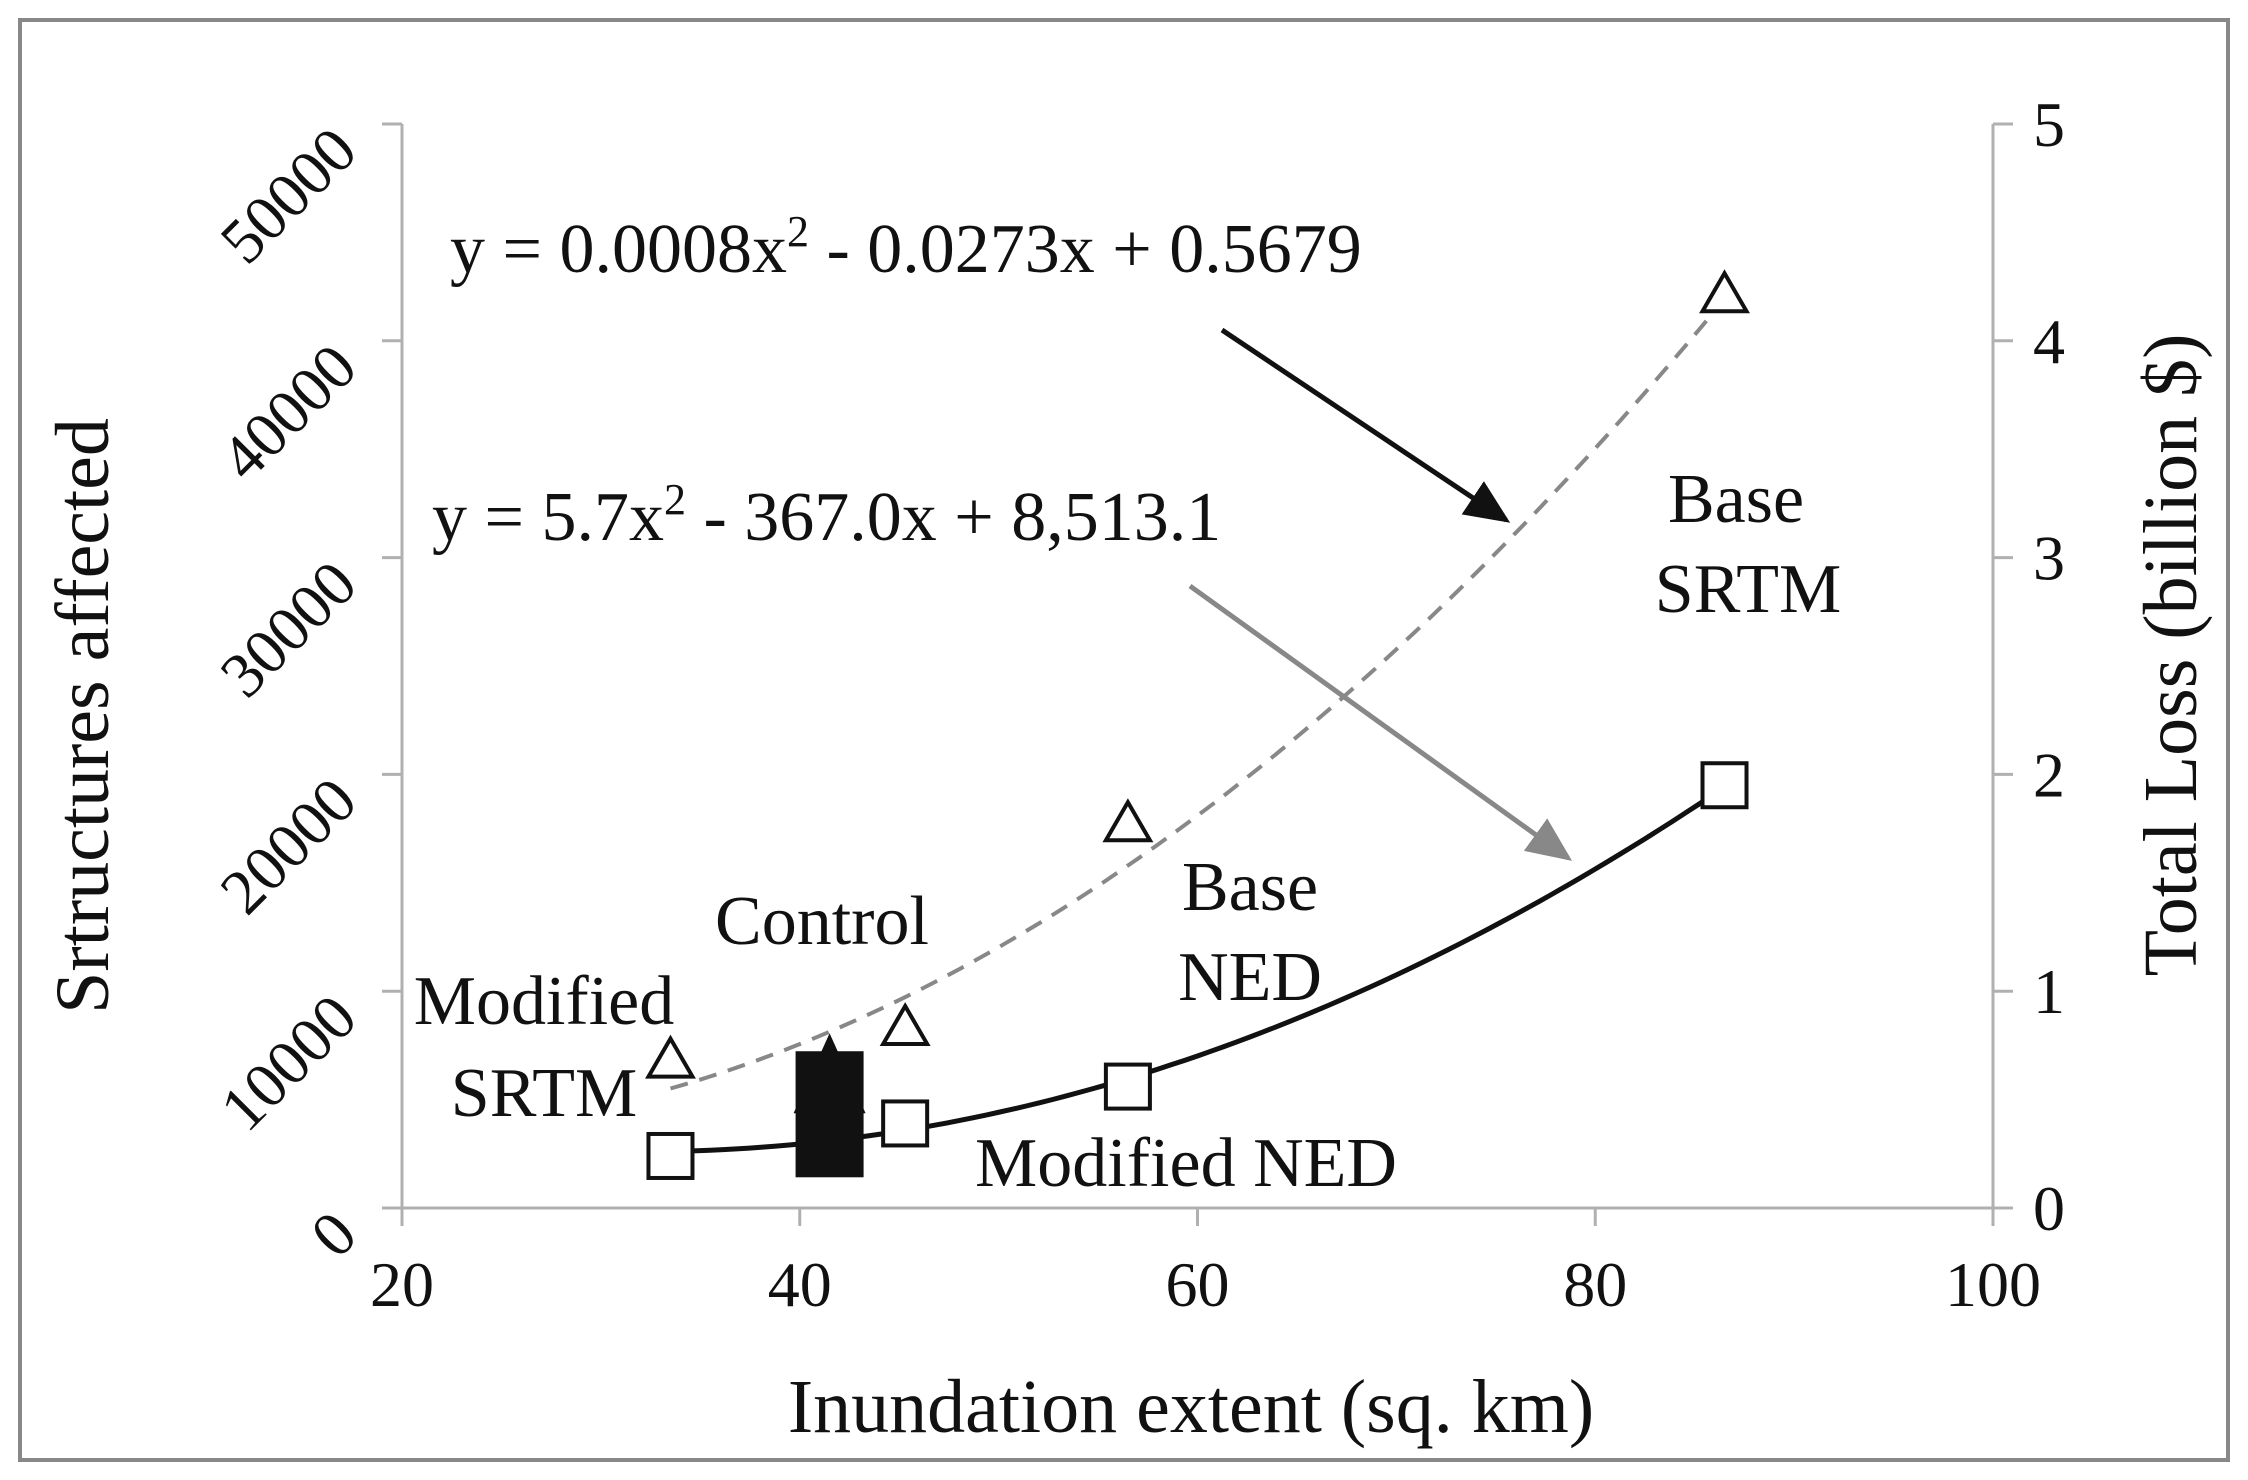 This screenshot has width=2248, height=1480. Describe the element at coordinates (1191, 1407) in the screenshot. I see `x-axis-title: Inundation extent (sq. km)` at that location.